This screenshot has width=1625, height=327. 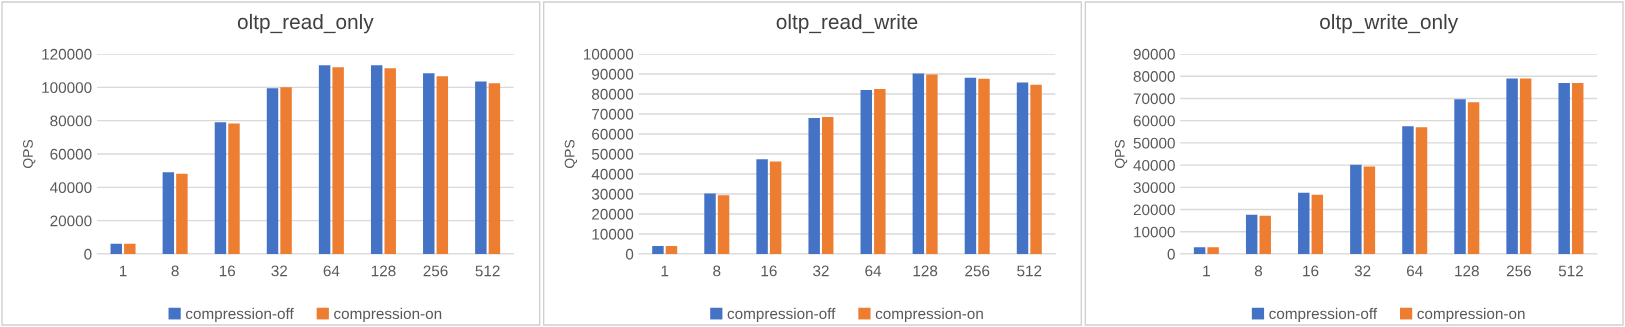 What do you see at coordinates (305, 23) in the screenshot?
I see `chart-title: oltp_read_only` at bounding box center [305, 23].